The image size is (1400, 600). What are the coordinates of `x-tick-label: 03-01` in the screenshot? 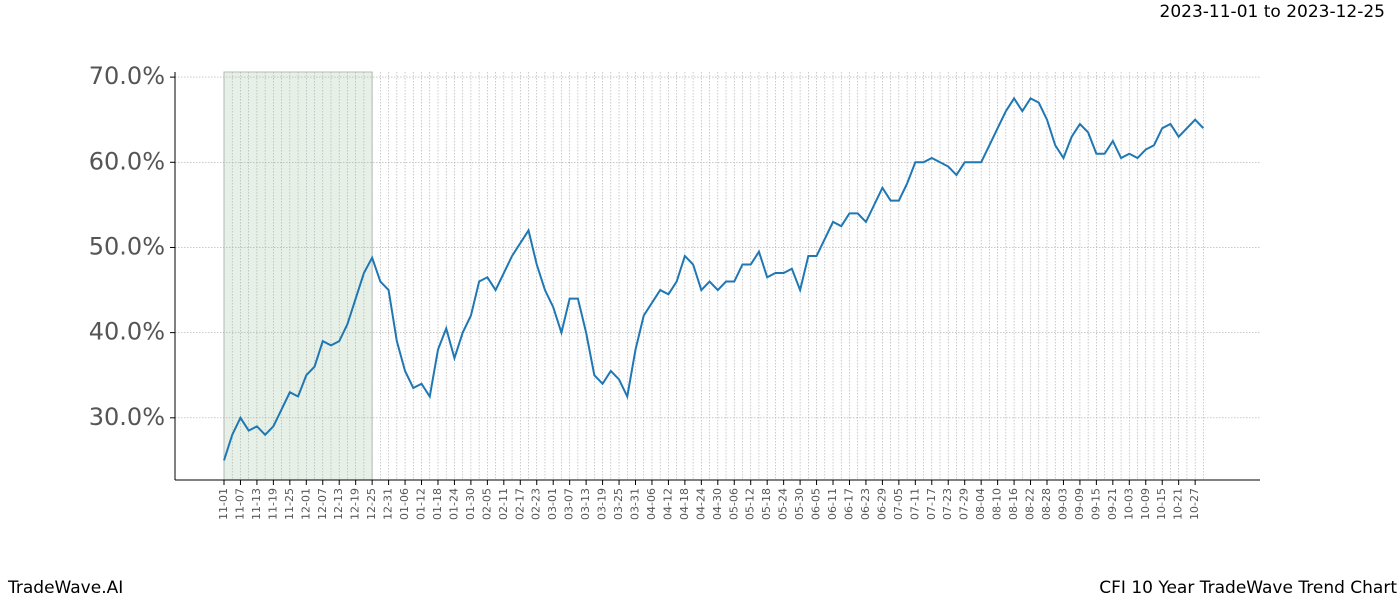 It's located at (552, 504).